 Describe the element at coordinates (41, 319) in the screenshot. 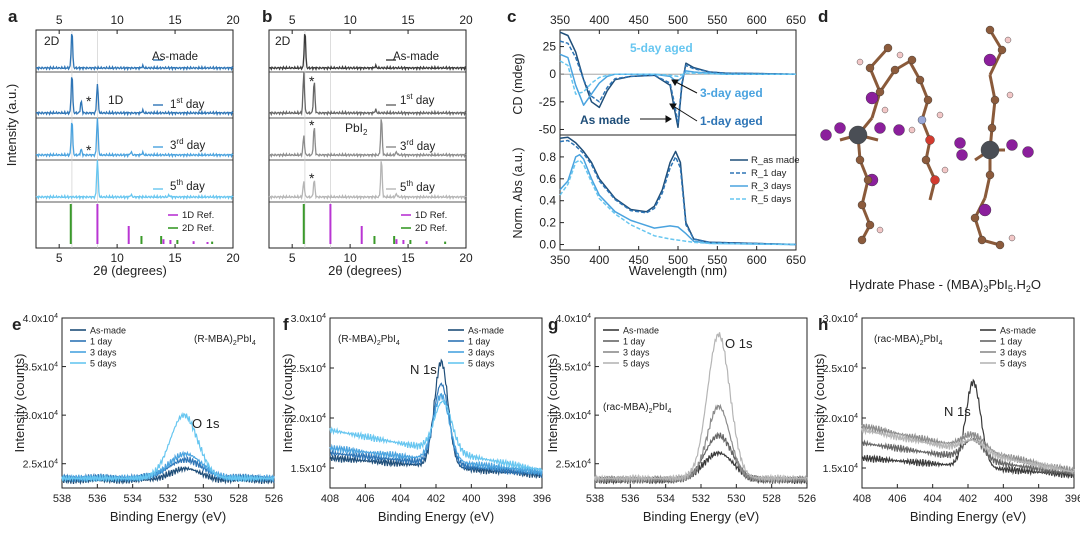

I see `panel_e-ytick-label-3: 4.0x104` at that location.